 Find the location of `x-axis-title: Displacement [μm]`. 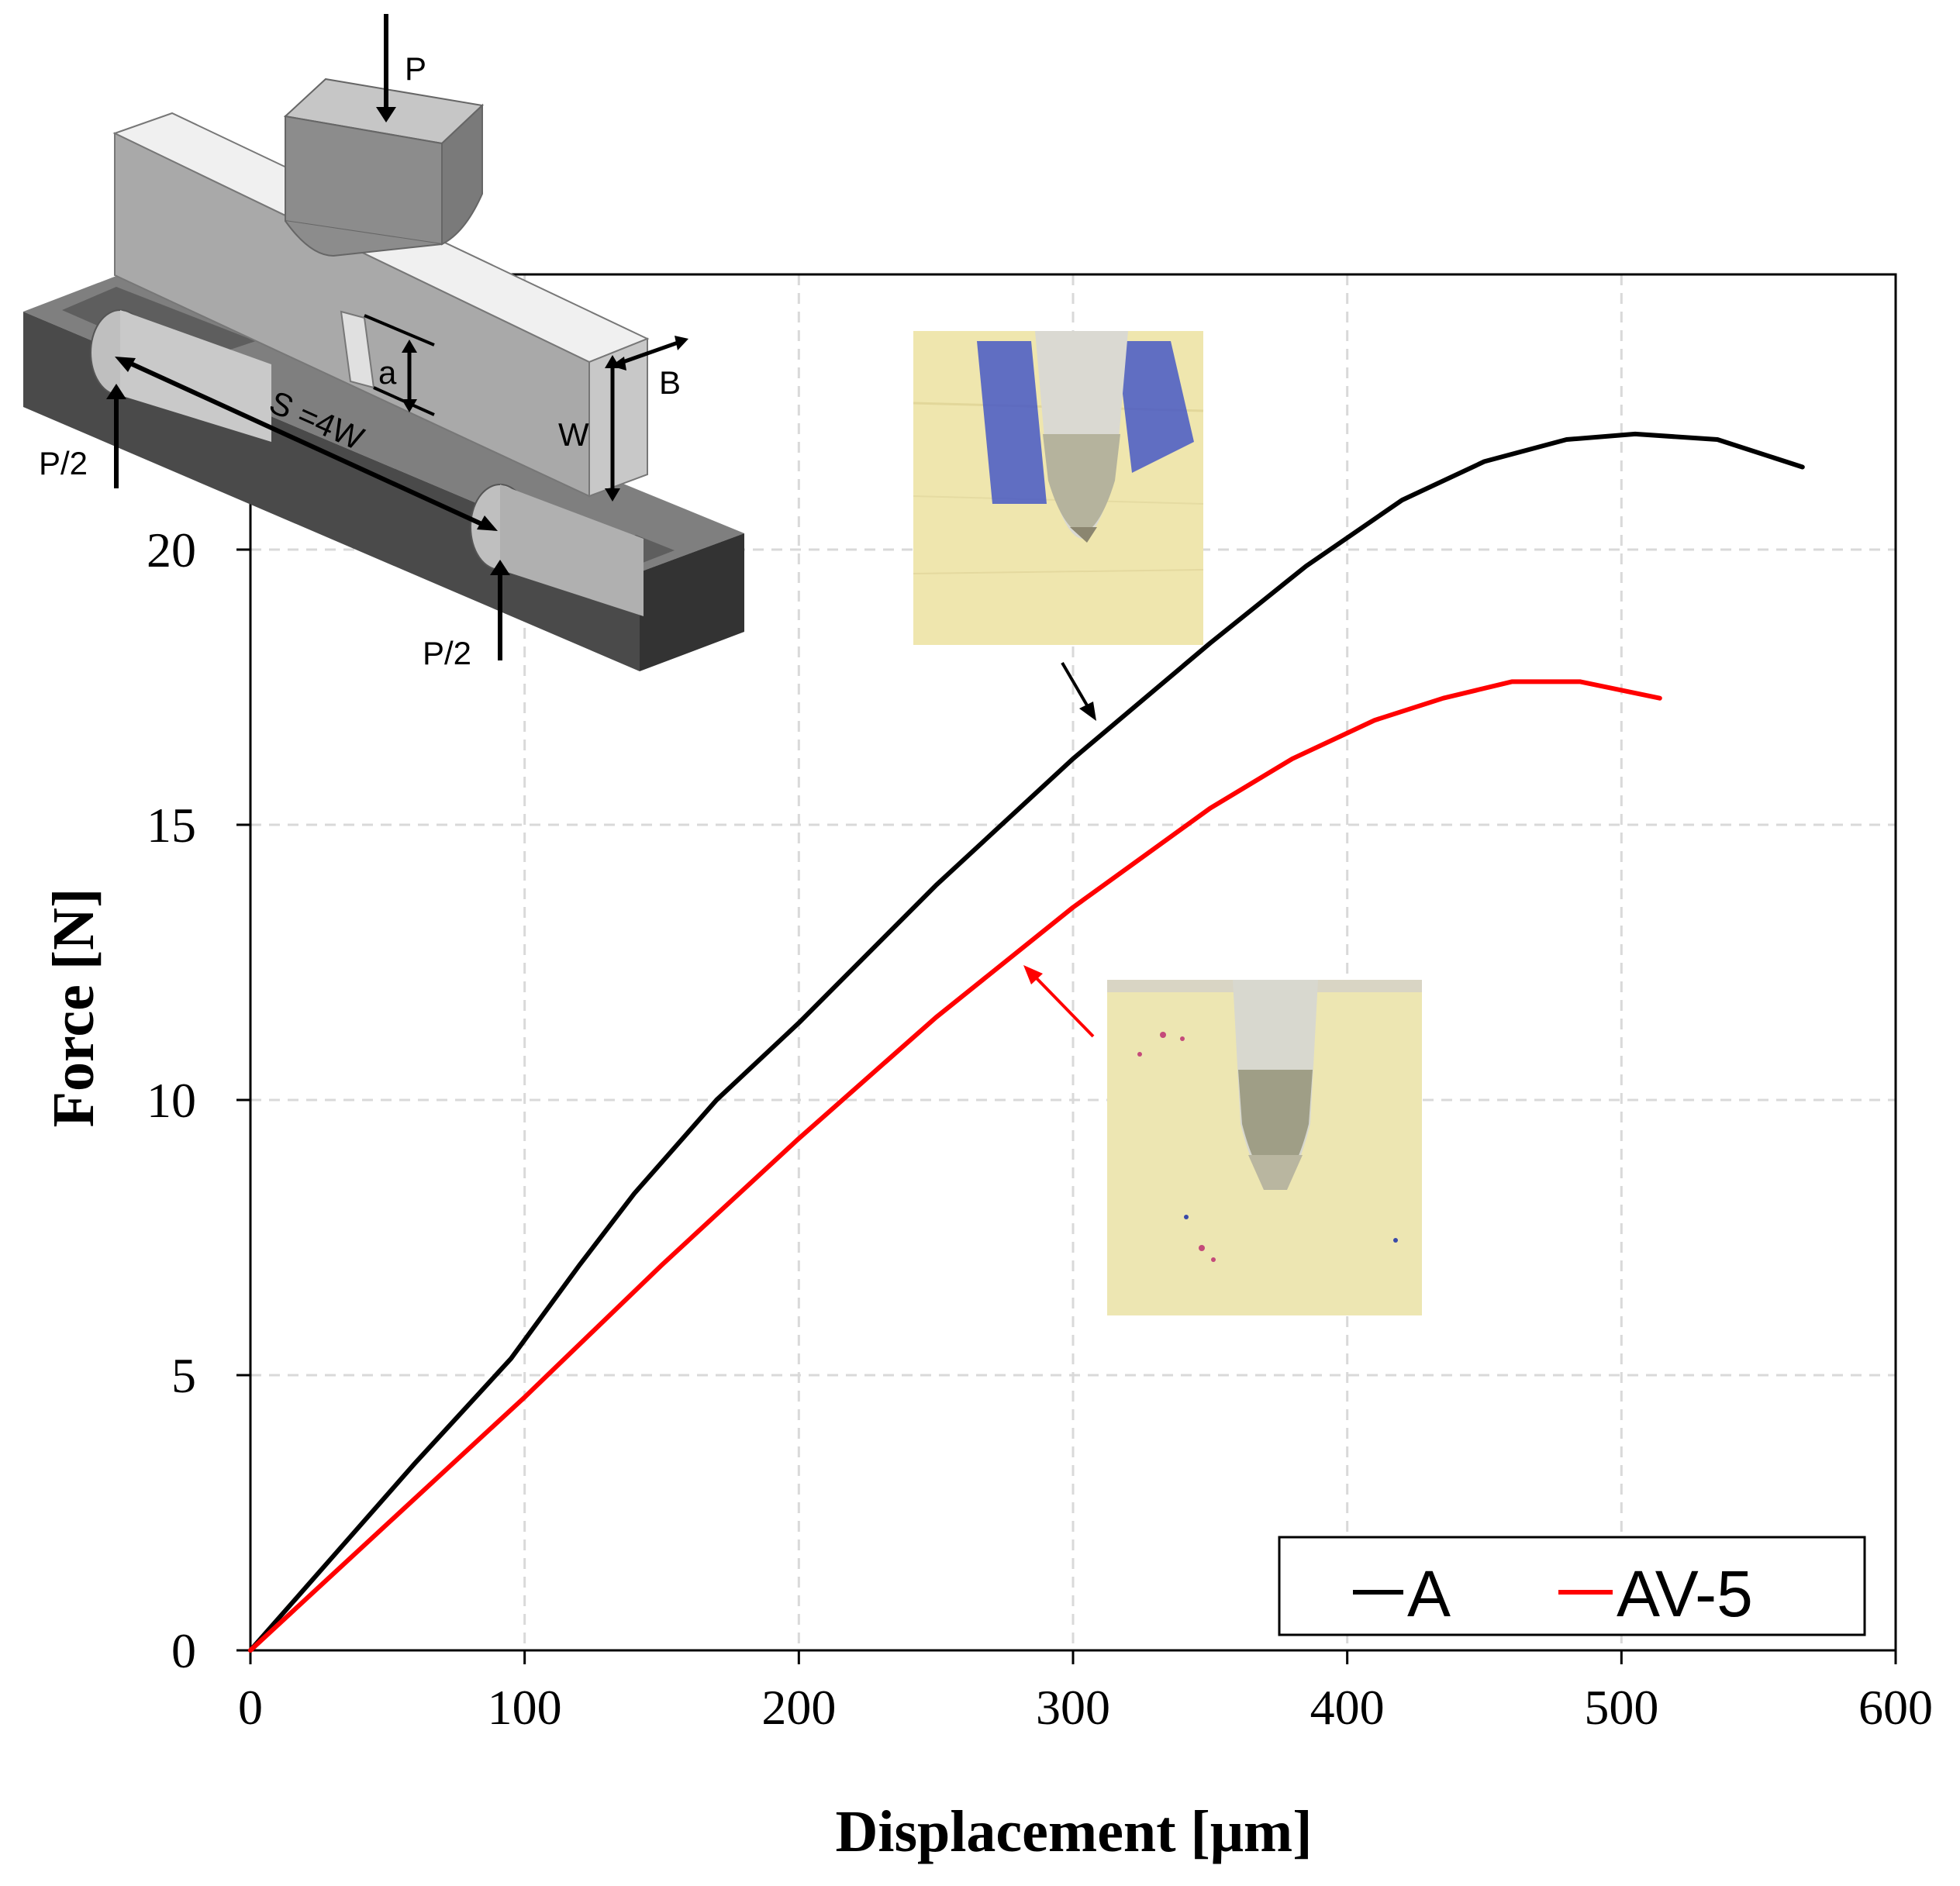

x-axis-title: Displacement [μm] is located at coordinates (1073, 1831).